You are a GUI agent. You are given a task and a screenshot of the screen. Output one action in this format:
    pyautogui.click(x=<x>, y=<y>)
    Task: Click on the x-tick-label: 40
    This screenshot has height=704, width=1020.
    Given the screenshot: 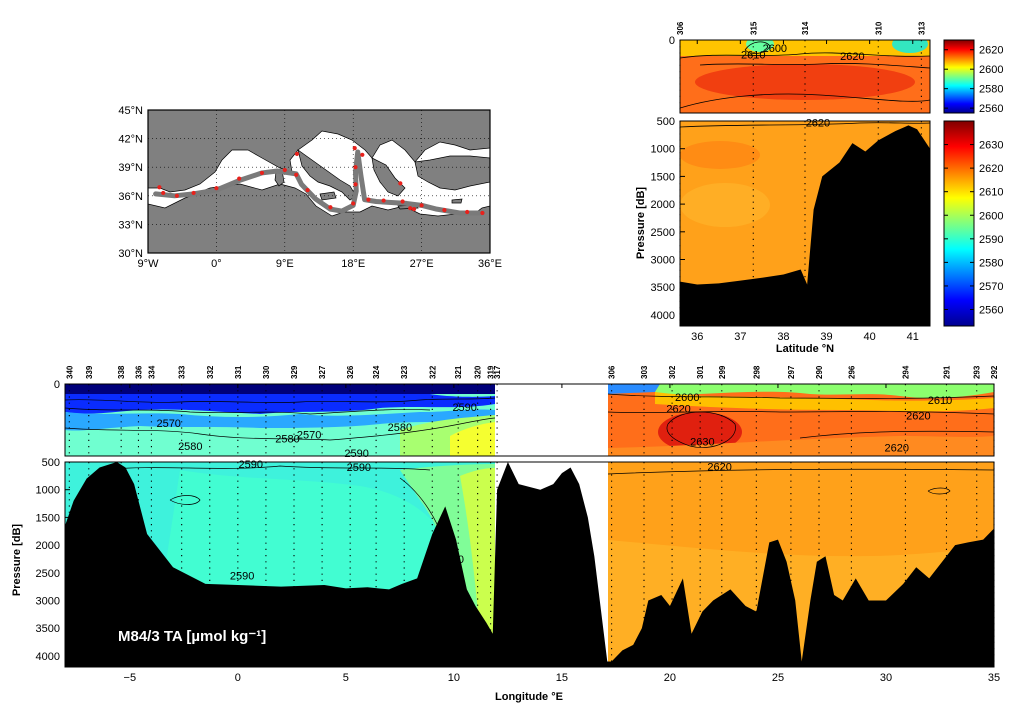 What is the action you would take?
    pyautogui.click(x=870, y=337)
    